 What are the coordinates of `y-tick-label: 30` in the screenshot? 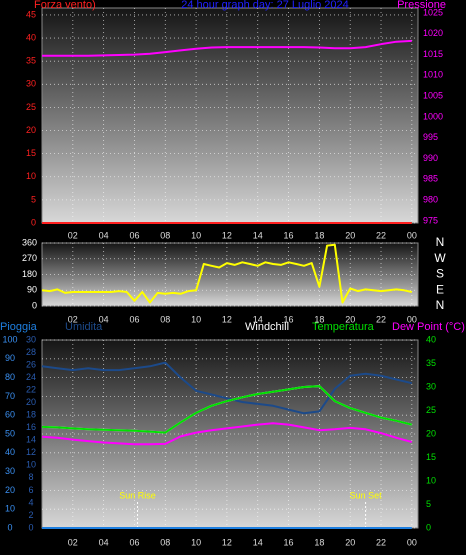 It's located at (10, 471).